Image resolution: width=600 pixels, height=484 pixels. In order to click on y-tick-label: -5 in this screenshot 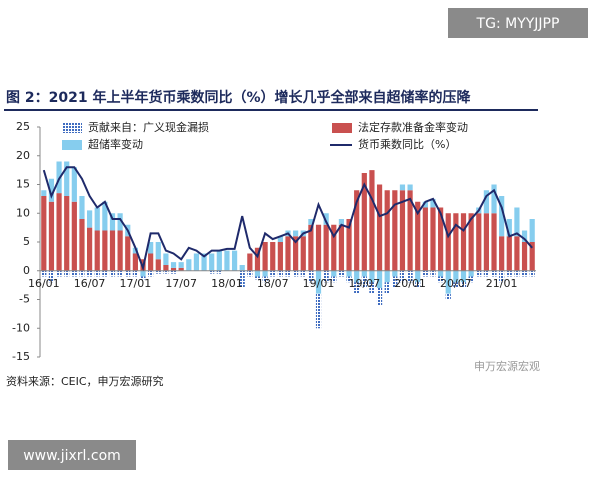, I will do `click(24, 299)`.